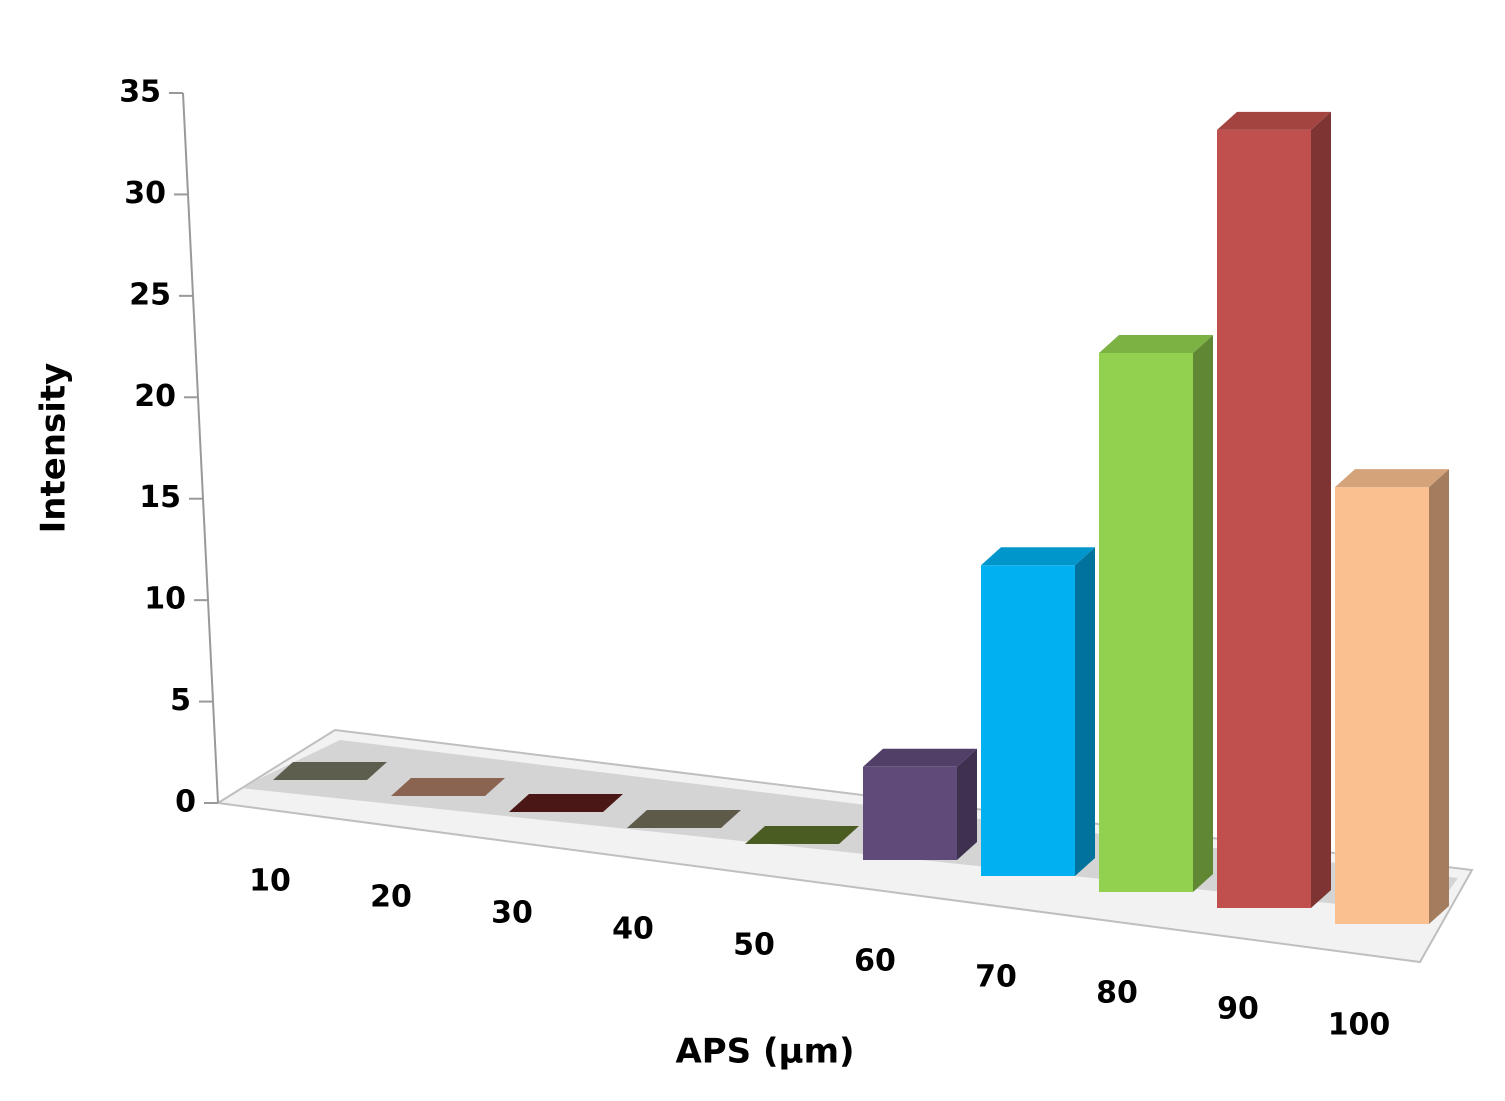 The image size is (1505, 1101). What do you see at coordinates (185, 802) in the screenshot?
I see `y-tick-label: 0` at bounding box center [185, 802].